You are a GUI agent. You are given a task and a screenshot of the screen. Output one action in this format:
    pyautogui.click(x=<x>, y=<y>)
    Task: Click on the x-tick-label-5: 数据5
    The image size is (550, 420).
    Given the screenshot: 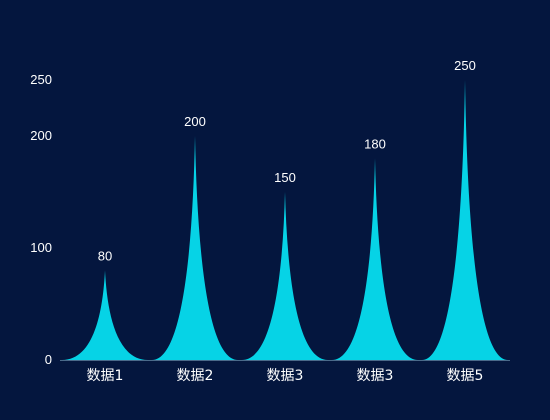 What is the action you would take?
    pyautogui.click(x=465, y=376)
    